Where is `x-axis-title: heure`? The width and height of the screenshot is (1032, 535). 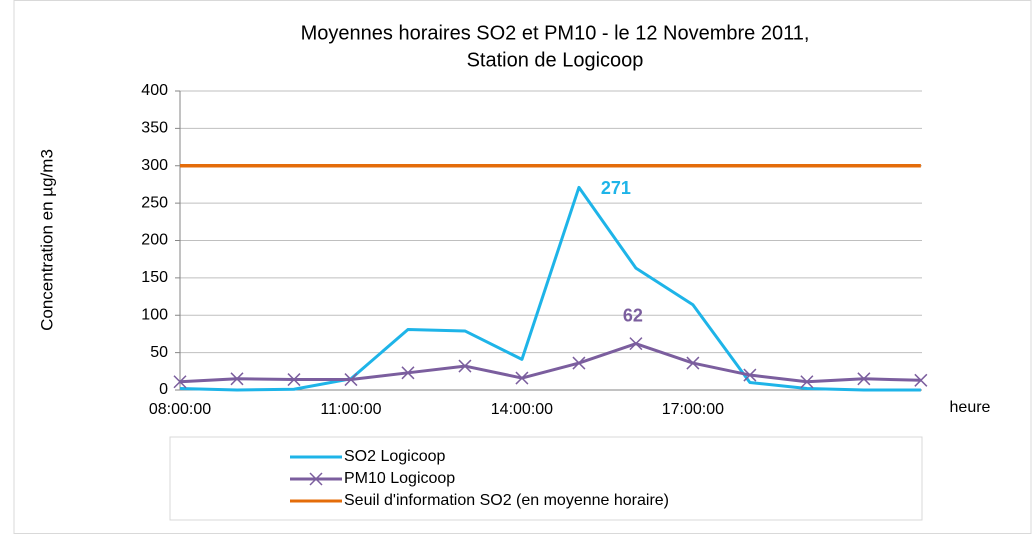 x-axis-title: heure is located at coordinates (970, 407).